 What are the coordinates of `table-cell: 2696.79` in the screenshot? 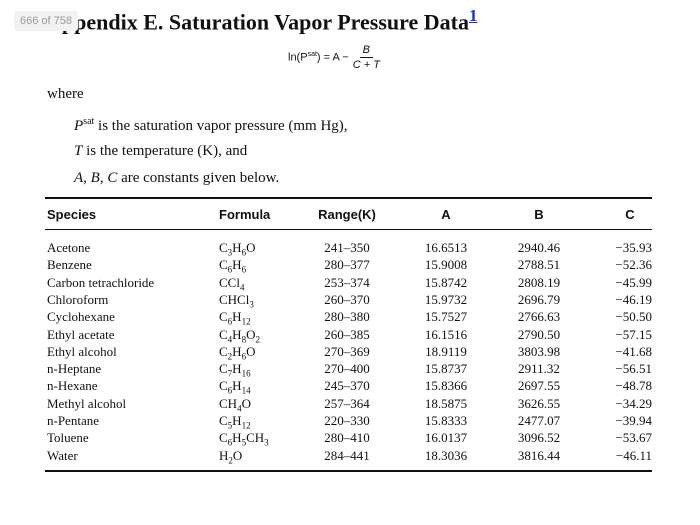 It's located at (539, 299).